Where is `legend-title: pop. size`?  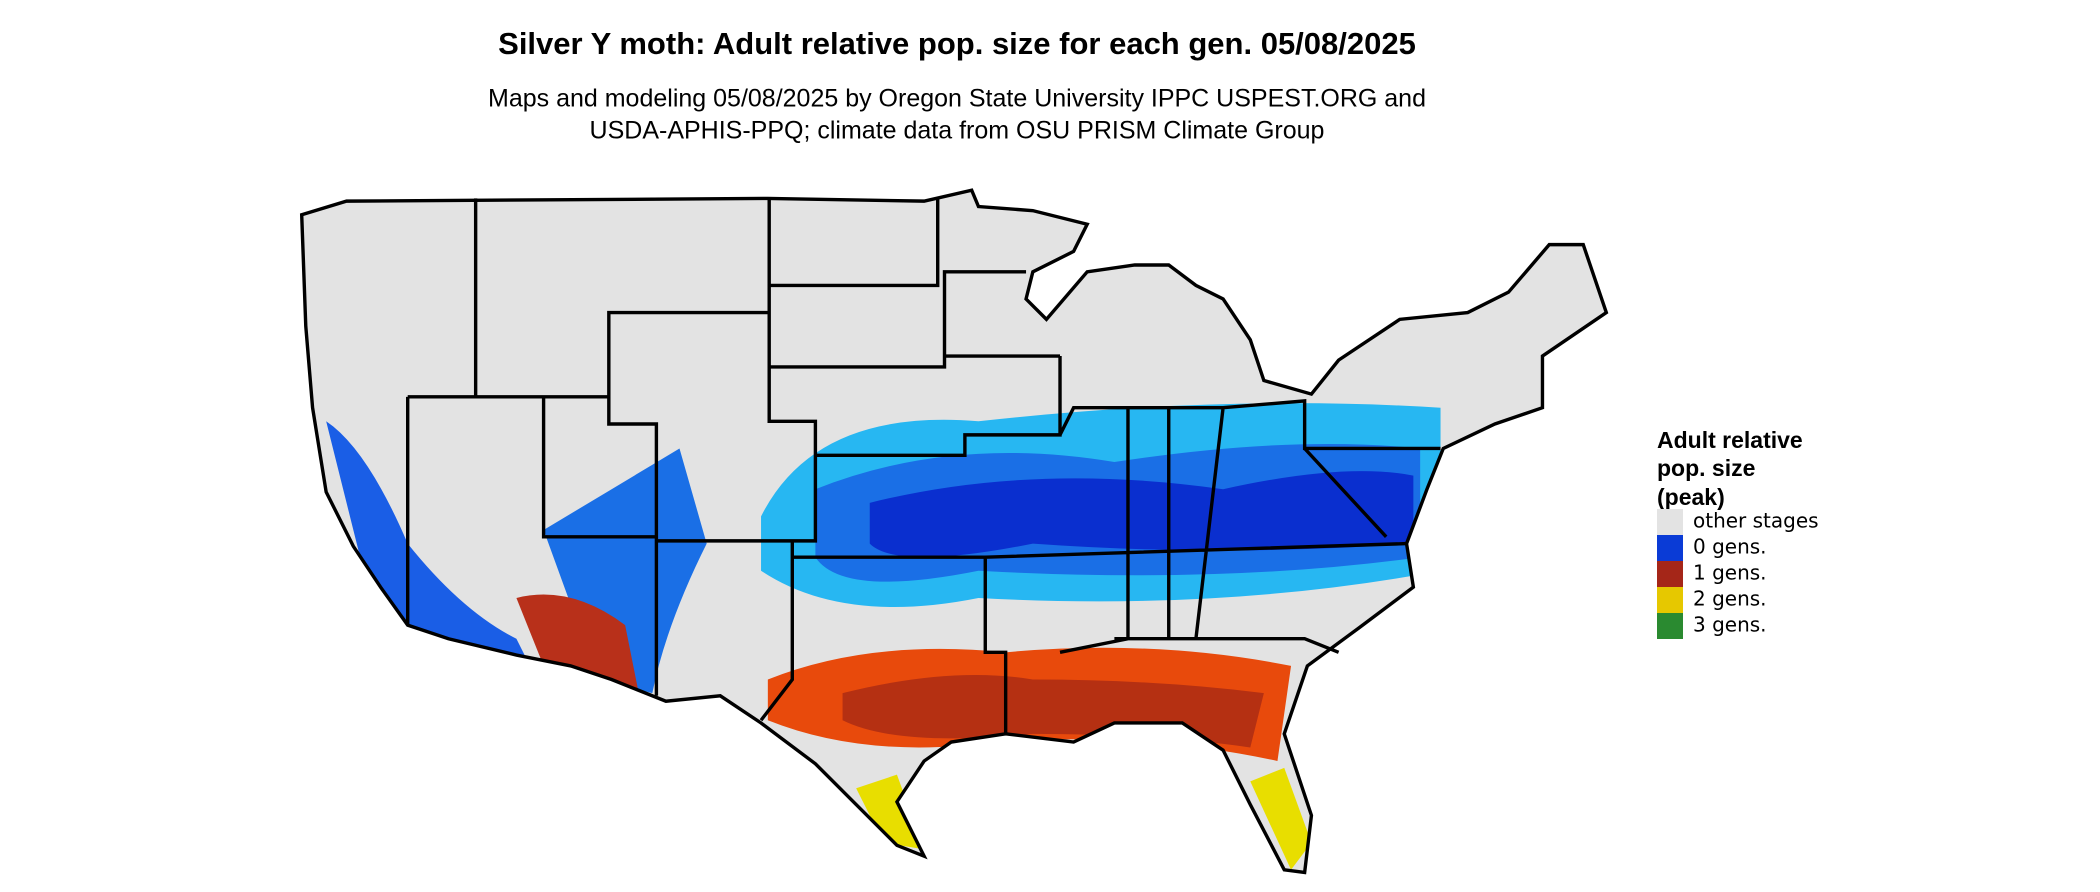 legend-title: pop. size is located at coordinates (1706, 468).